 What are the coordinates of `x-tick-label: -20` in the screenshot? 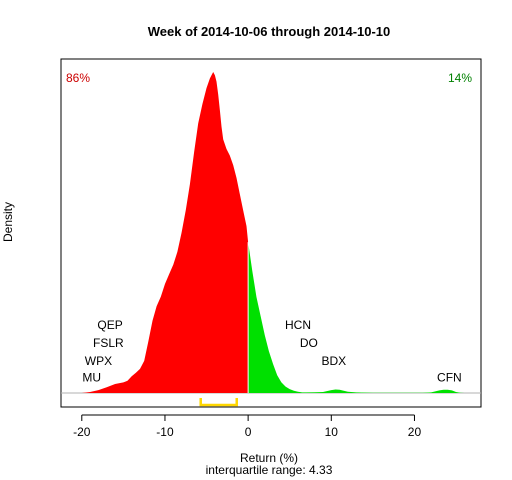 It's located at (82, 432).